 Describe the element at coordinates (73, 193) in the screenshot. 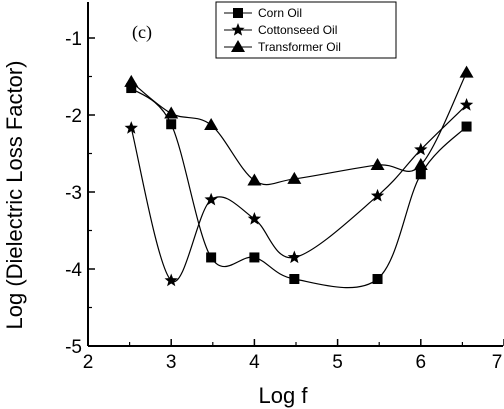

I see `y-tick-label: -3` at that location.